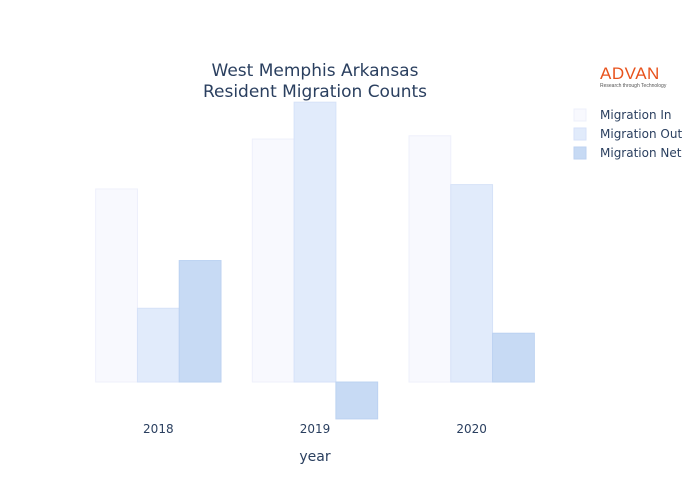  What do you see at coordinates (633, 86) in the screenshot?
I see `logo-tagline: Research through Technology` at bounding box center [633, 86].